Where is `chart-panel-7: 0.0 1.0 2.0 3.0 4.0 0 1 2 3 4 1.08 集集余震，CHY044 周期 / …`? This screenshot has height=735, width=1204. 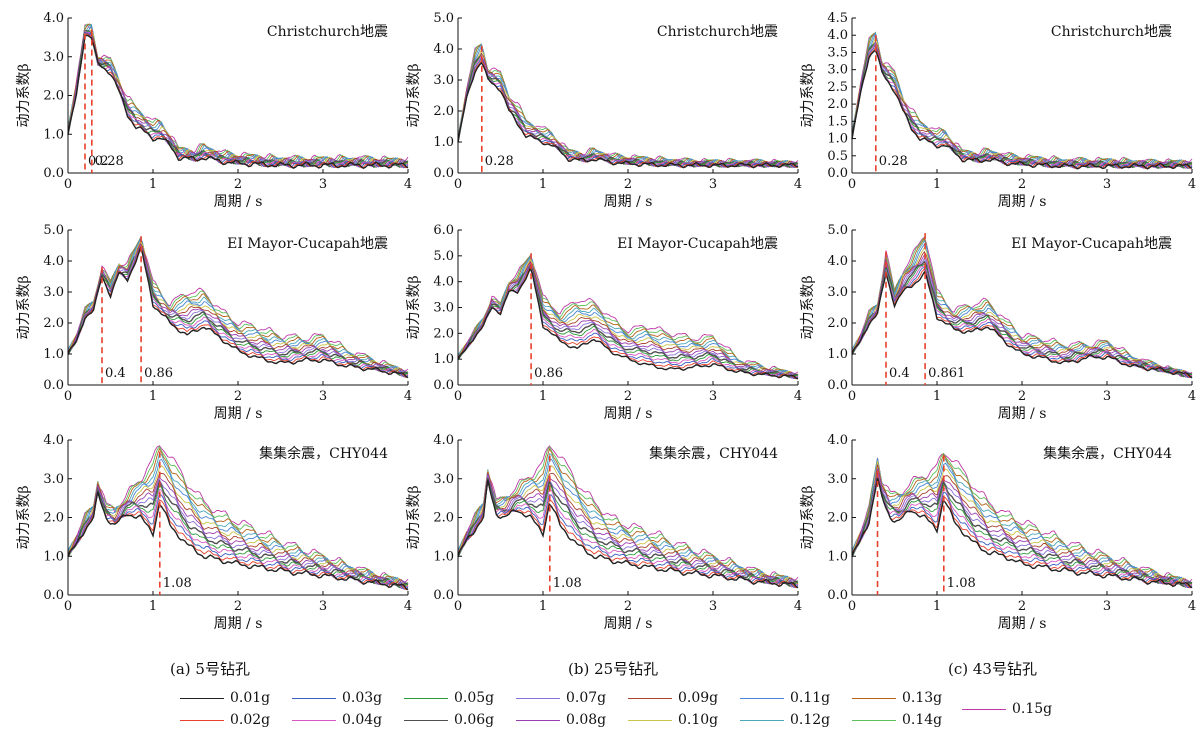
chart-panel-7: 0.0 1.0 2.0 3.0 4.0 0 1 2 3 4 1.08 集集余震，CHY044 周期 / … is located at coordinates (214, 532).